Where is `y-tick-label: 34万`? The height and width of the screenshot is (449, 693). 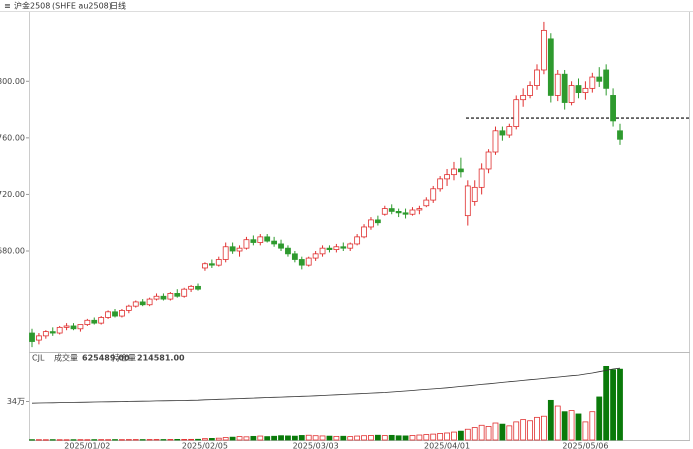 y-tick-label: 34万 is located at coordinates (16, 401).